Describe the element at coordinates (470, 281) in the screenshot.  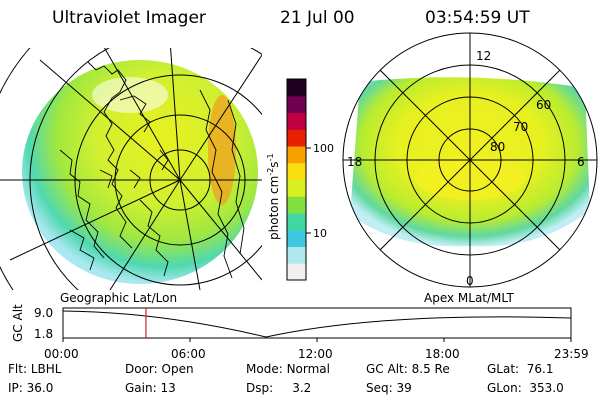
I see `mlt-label-0: 0` at that location.